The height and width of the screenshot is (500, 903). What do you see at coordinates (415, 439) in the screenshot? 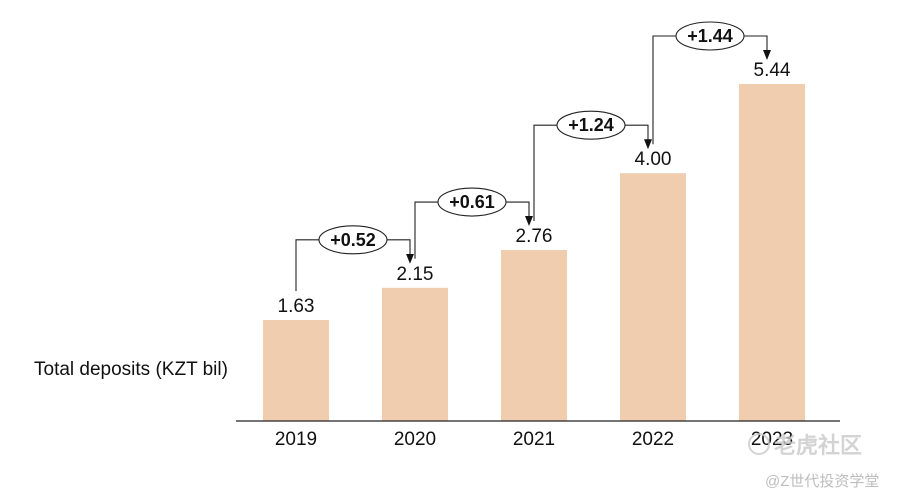
I see `category-label-2020: 2020` at bounding box center [415, 439].